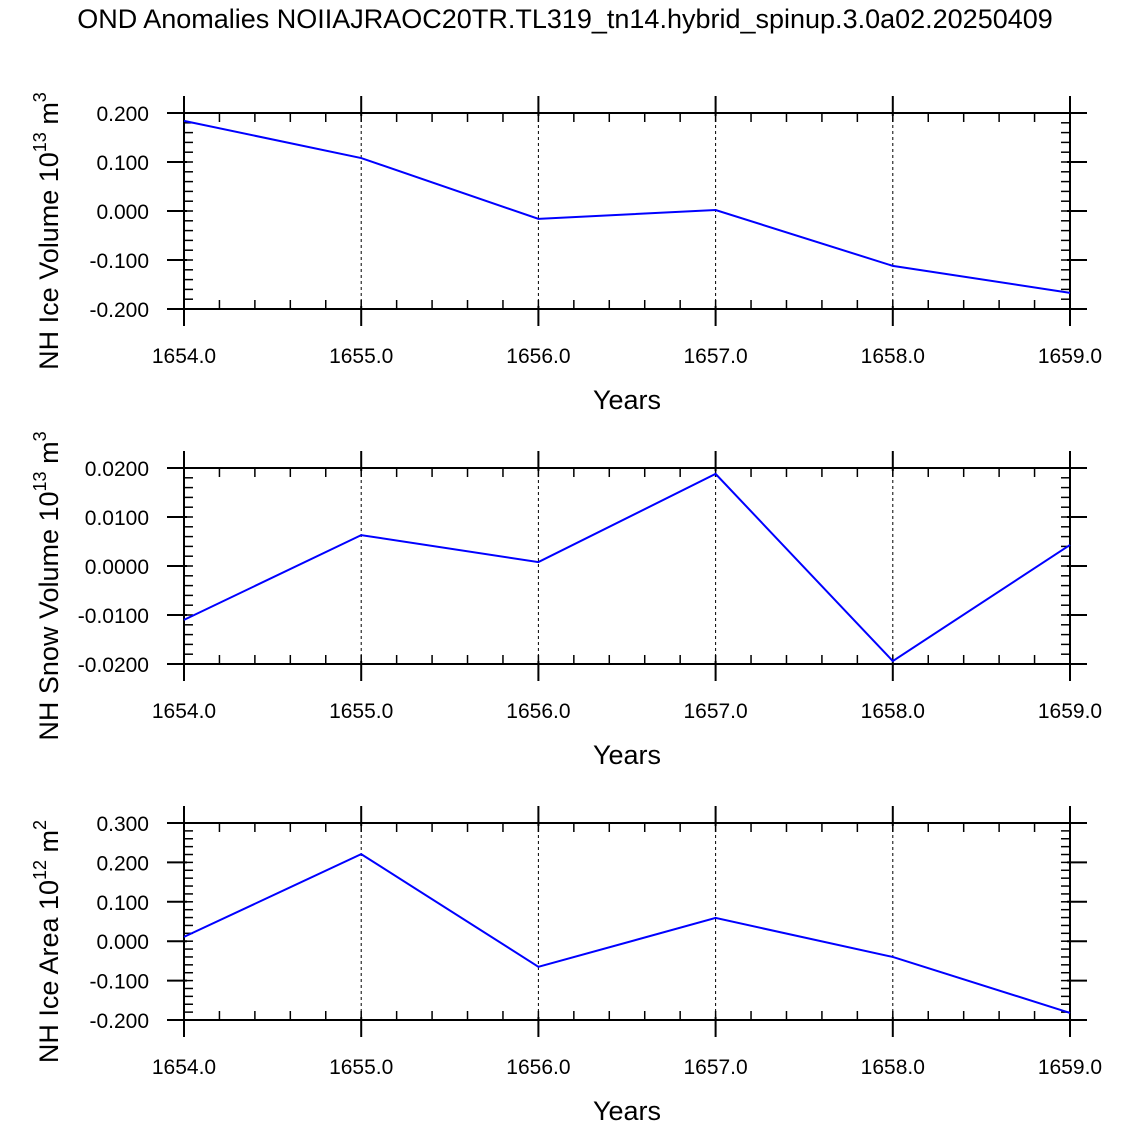 The height and width of the screenshot is (1125, 1137). I want to click on y-axis-label: NH Ice Volume 1013 m3, so click(47, 231).